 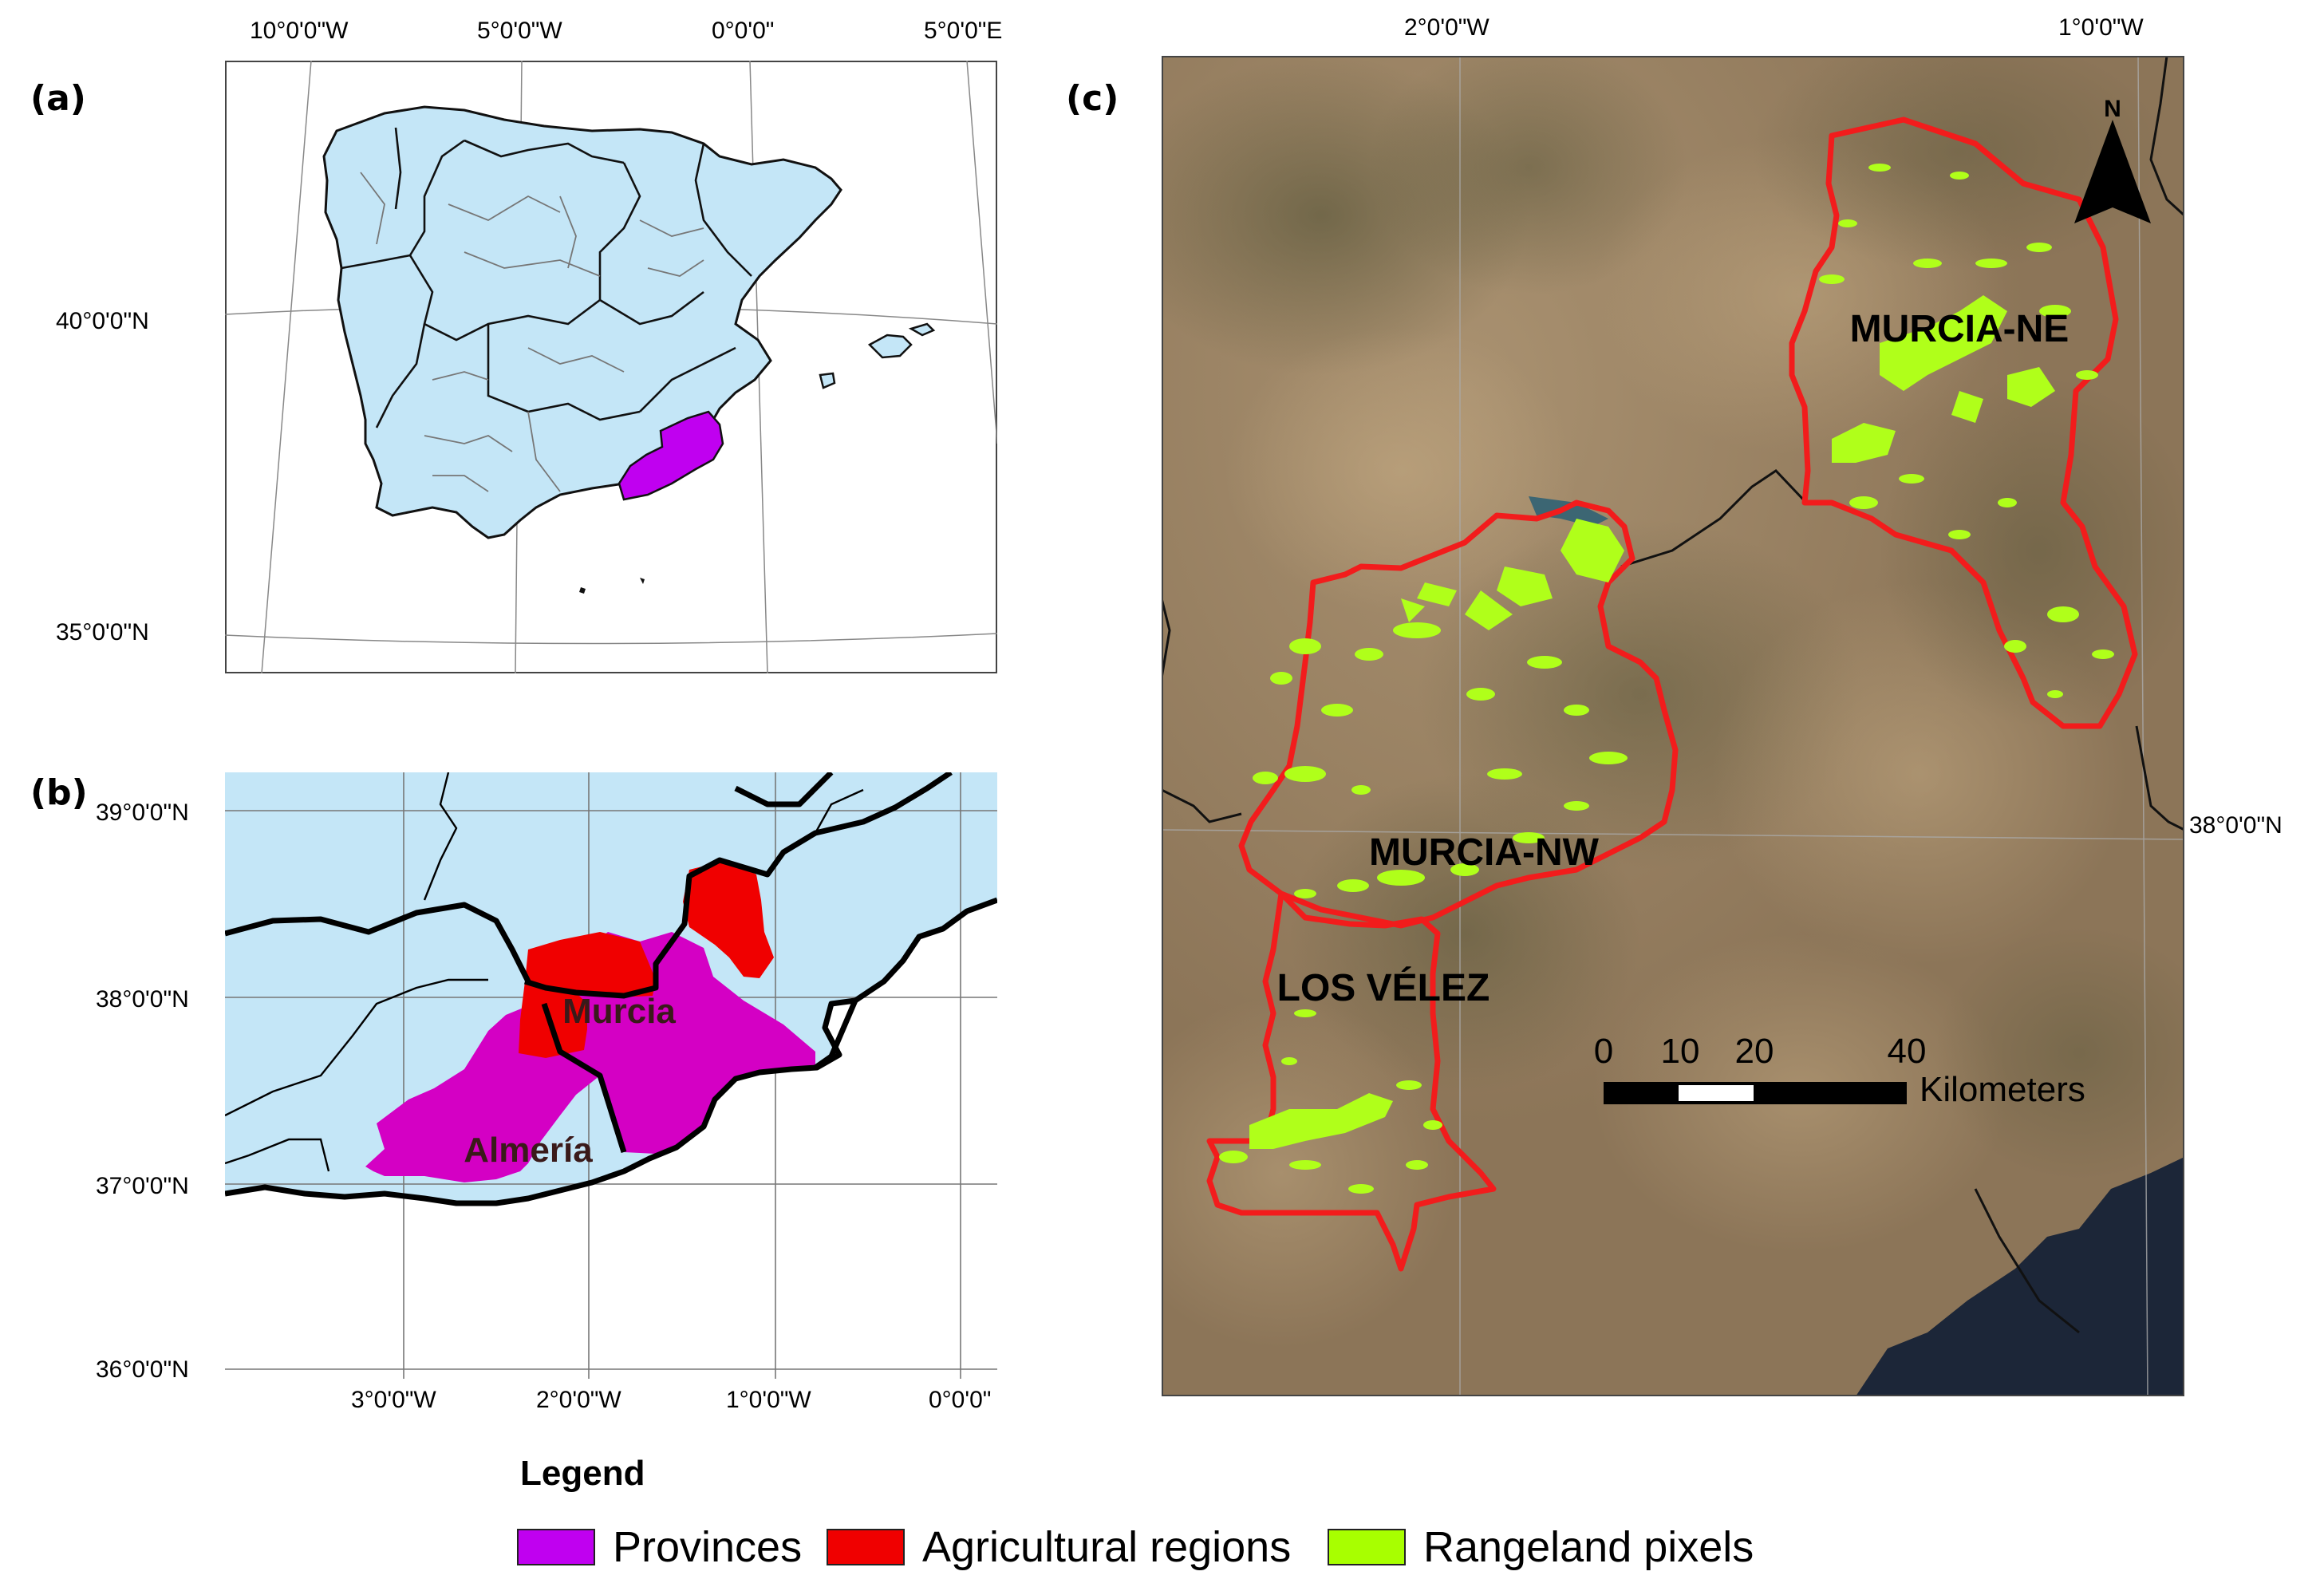 What do you see at coordinates (2112, 109) in the screenshot?
I see `north-arrow-label: N` at bounding box center [2112, 109].